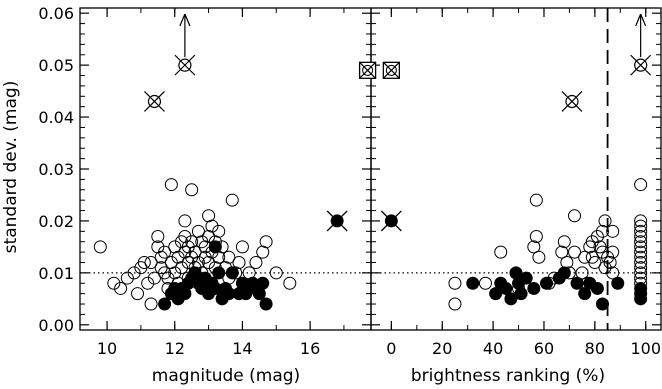 The height and width of the screenshot is (389, 662). I want to click on y-tick-label: 0.03, so click(56, 169).